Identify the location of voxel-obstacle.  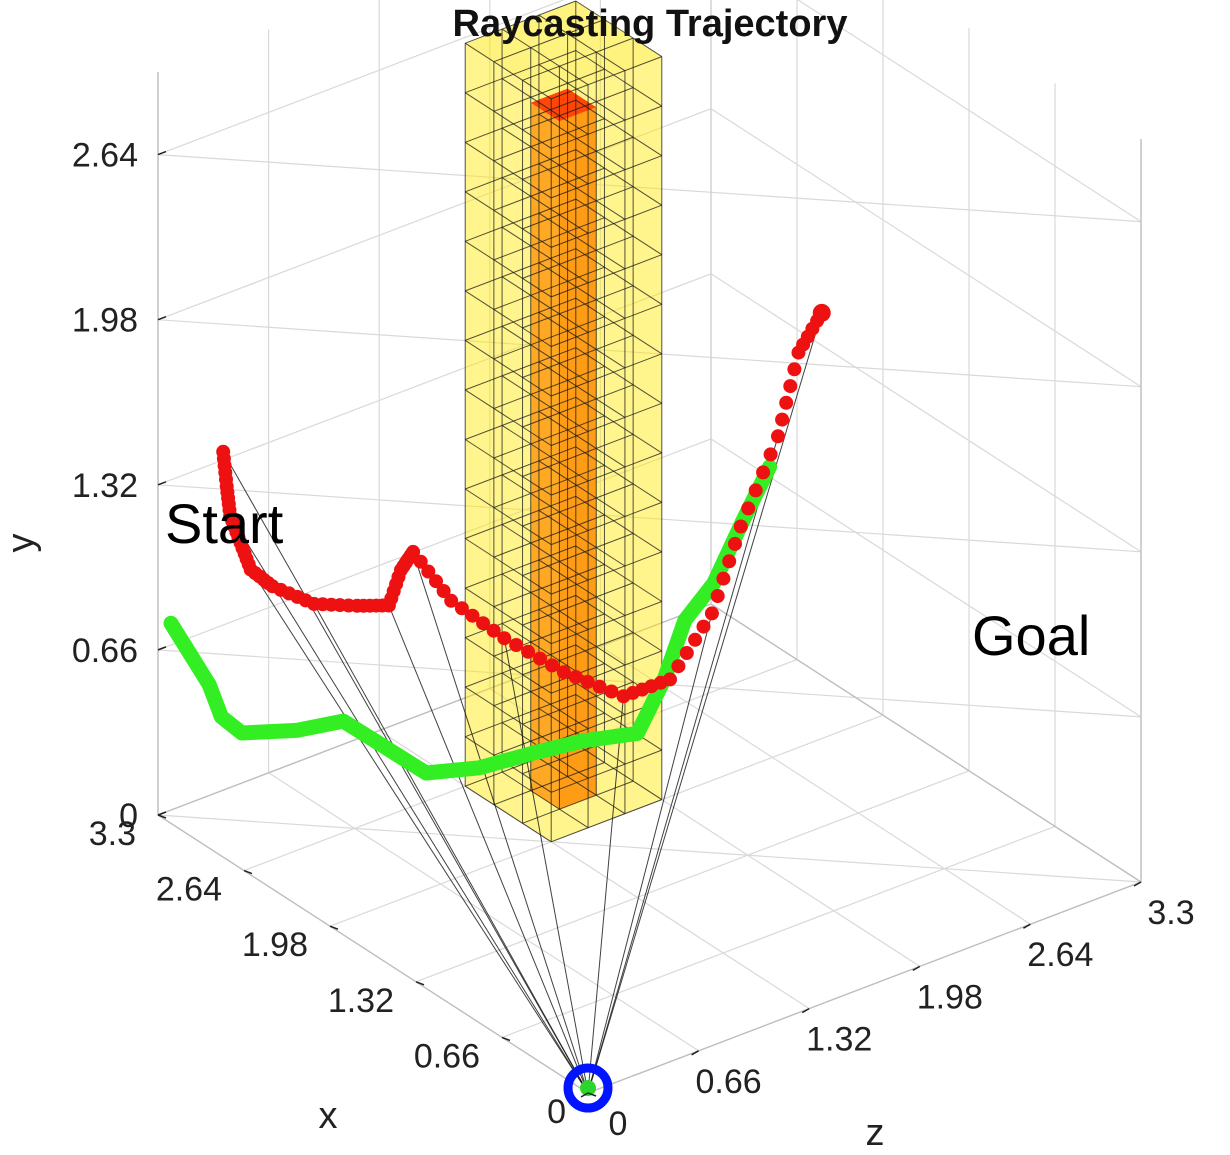
(563, 421).